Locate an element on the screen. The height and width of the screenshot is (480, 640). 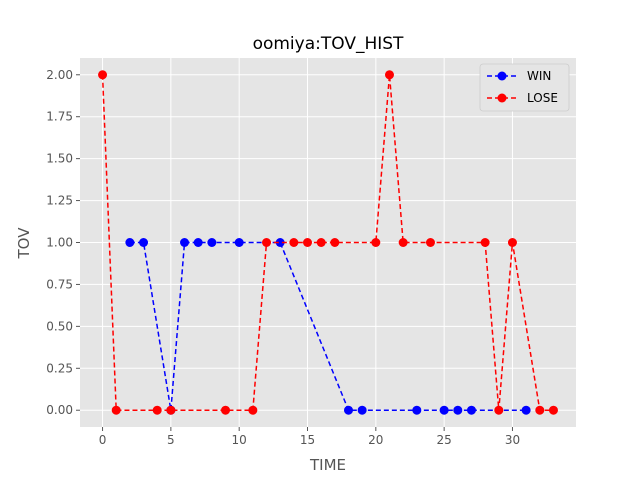
y-tick-label: 1.00 is located at coordinates (59, 243).